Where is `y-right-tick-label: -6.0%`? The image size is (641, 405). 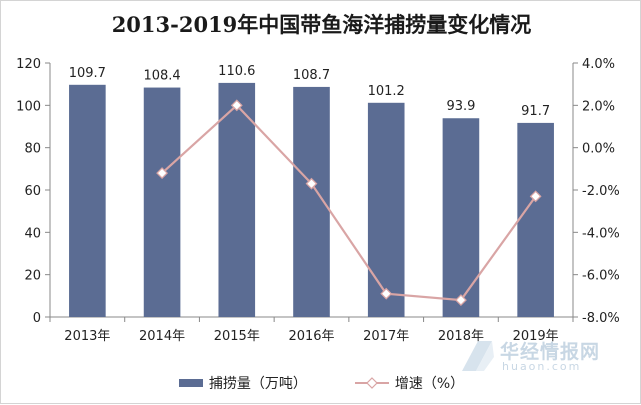 y-right-tick-label: -6.0% is located at coordinates (601, 276).